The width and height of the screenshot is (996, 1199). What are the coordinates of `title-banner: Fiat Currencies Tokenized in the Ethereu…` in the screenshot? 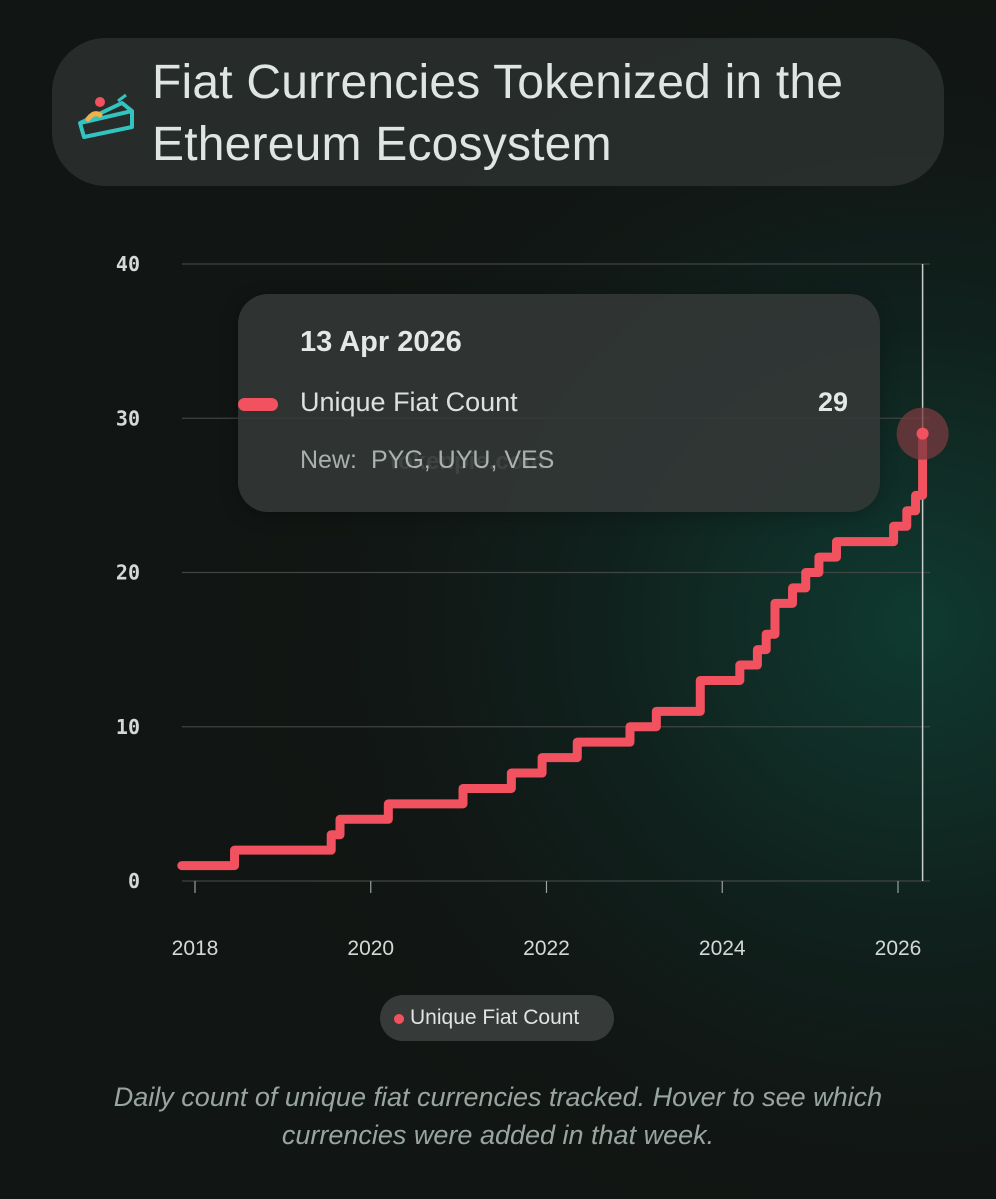 It's located at (498, 112).